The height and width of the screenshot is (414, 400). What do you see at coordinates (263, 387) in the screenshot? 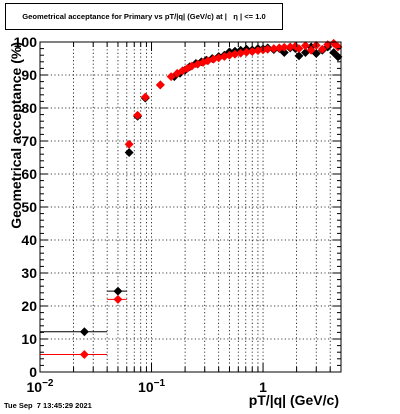
I see `x-tick-label: 1` at bounding box center [263, 387].